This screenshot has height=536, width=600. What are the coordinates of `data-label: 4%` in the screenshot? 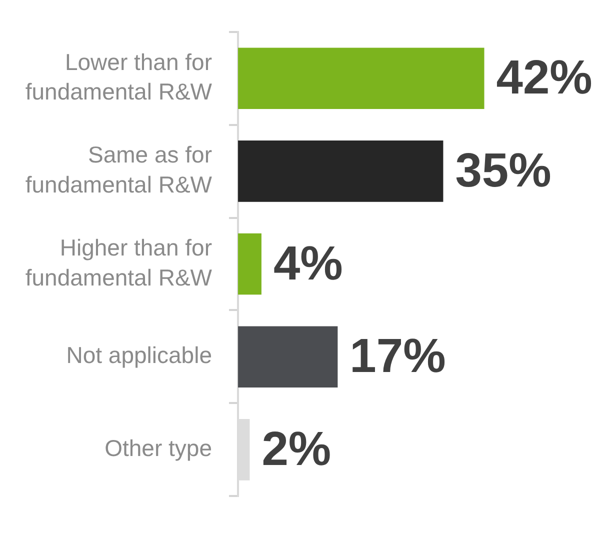 It's located at (308, 263).